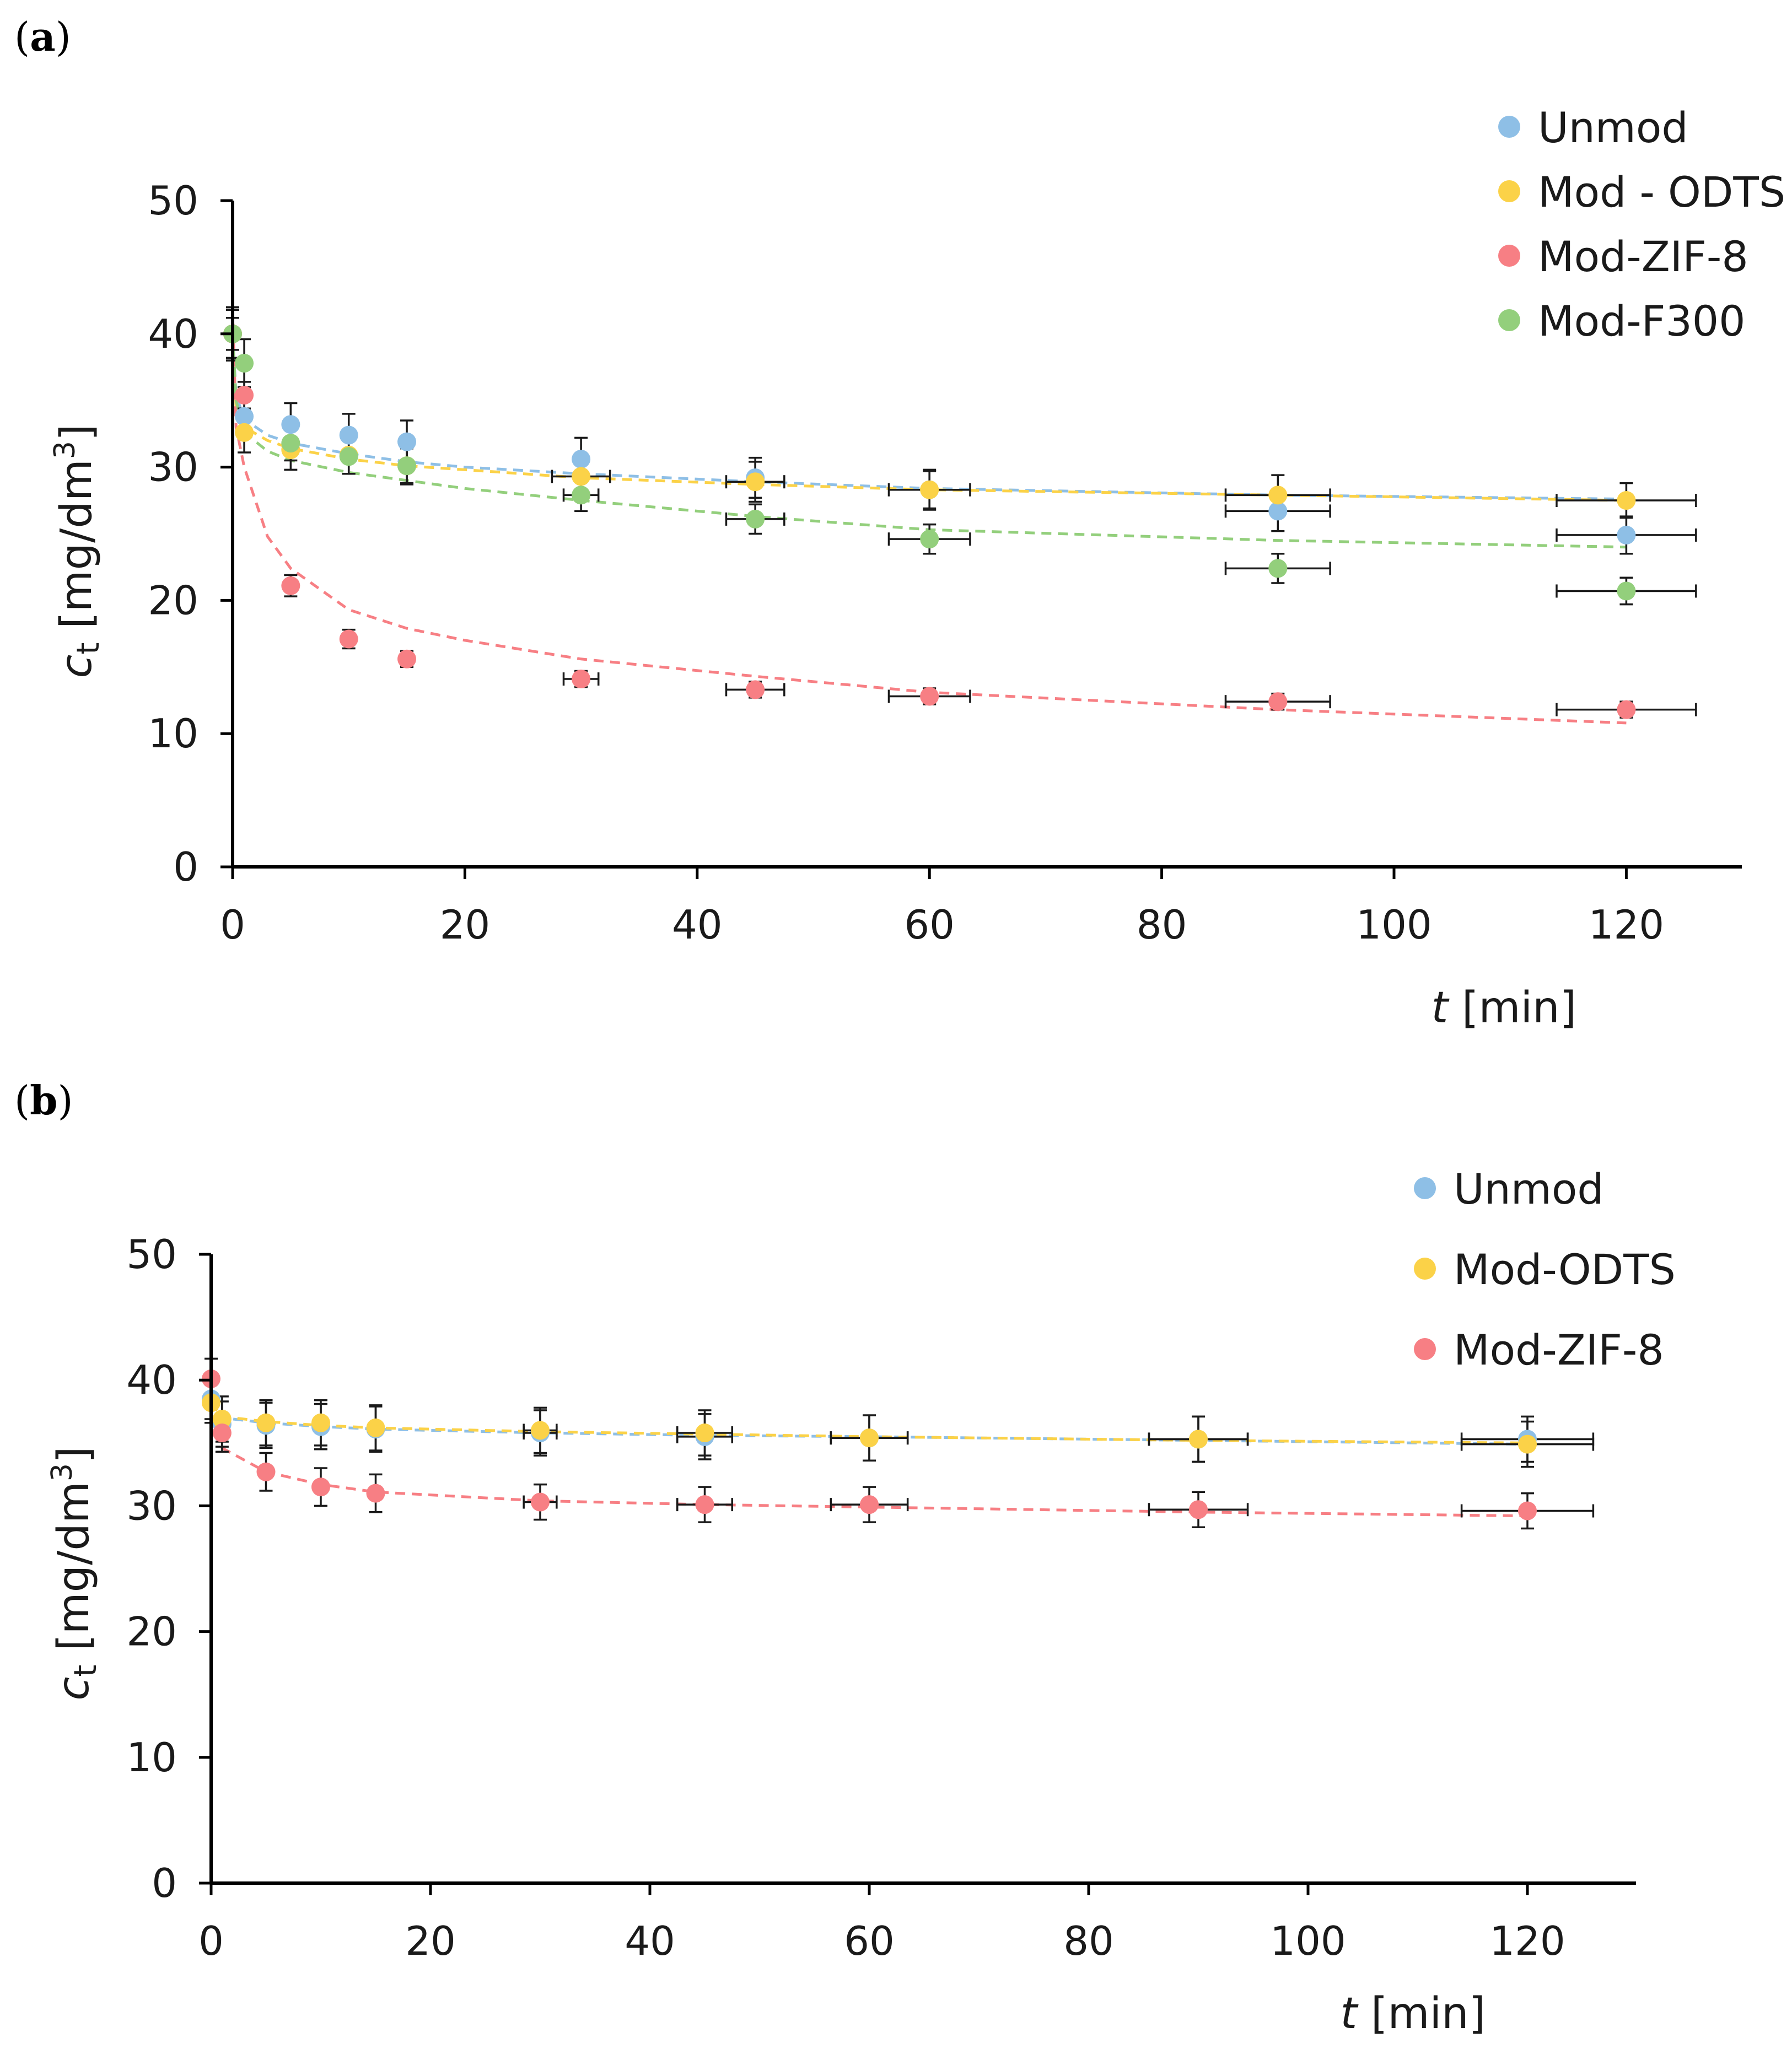 This screenshot has height=2049, width=1792. What do you see at coordinates (1661, 193) in the screenshot?
I see `legend-label-mod-odts: Mod - ODTS` at bounding box center [1661, 193].